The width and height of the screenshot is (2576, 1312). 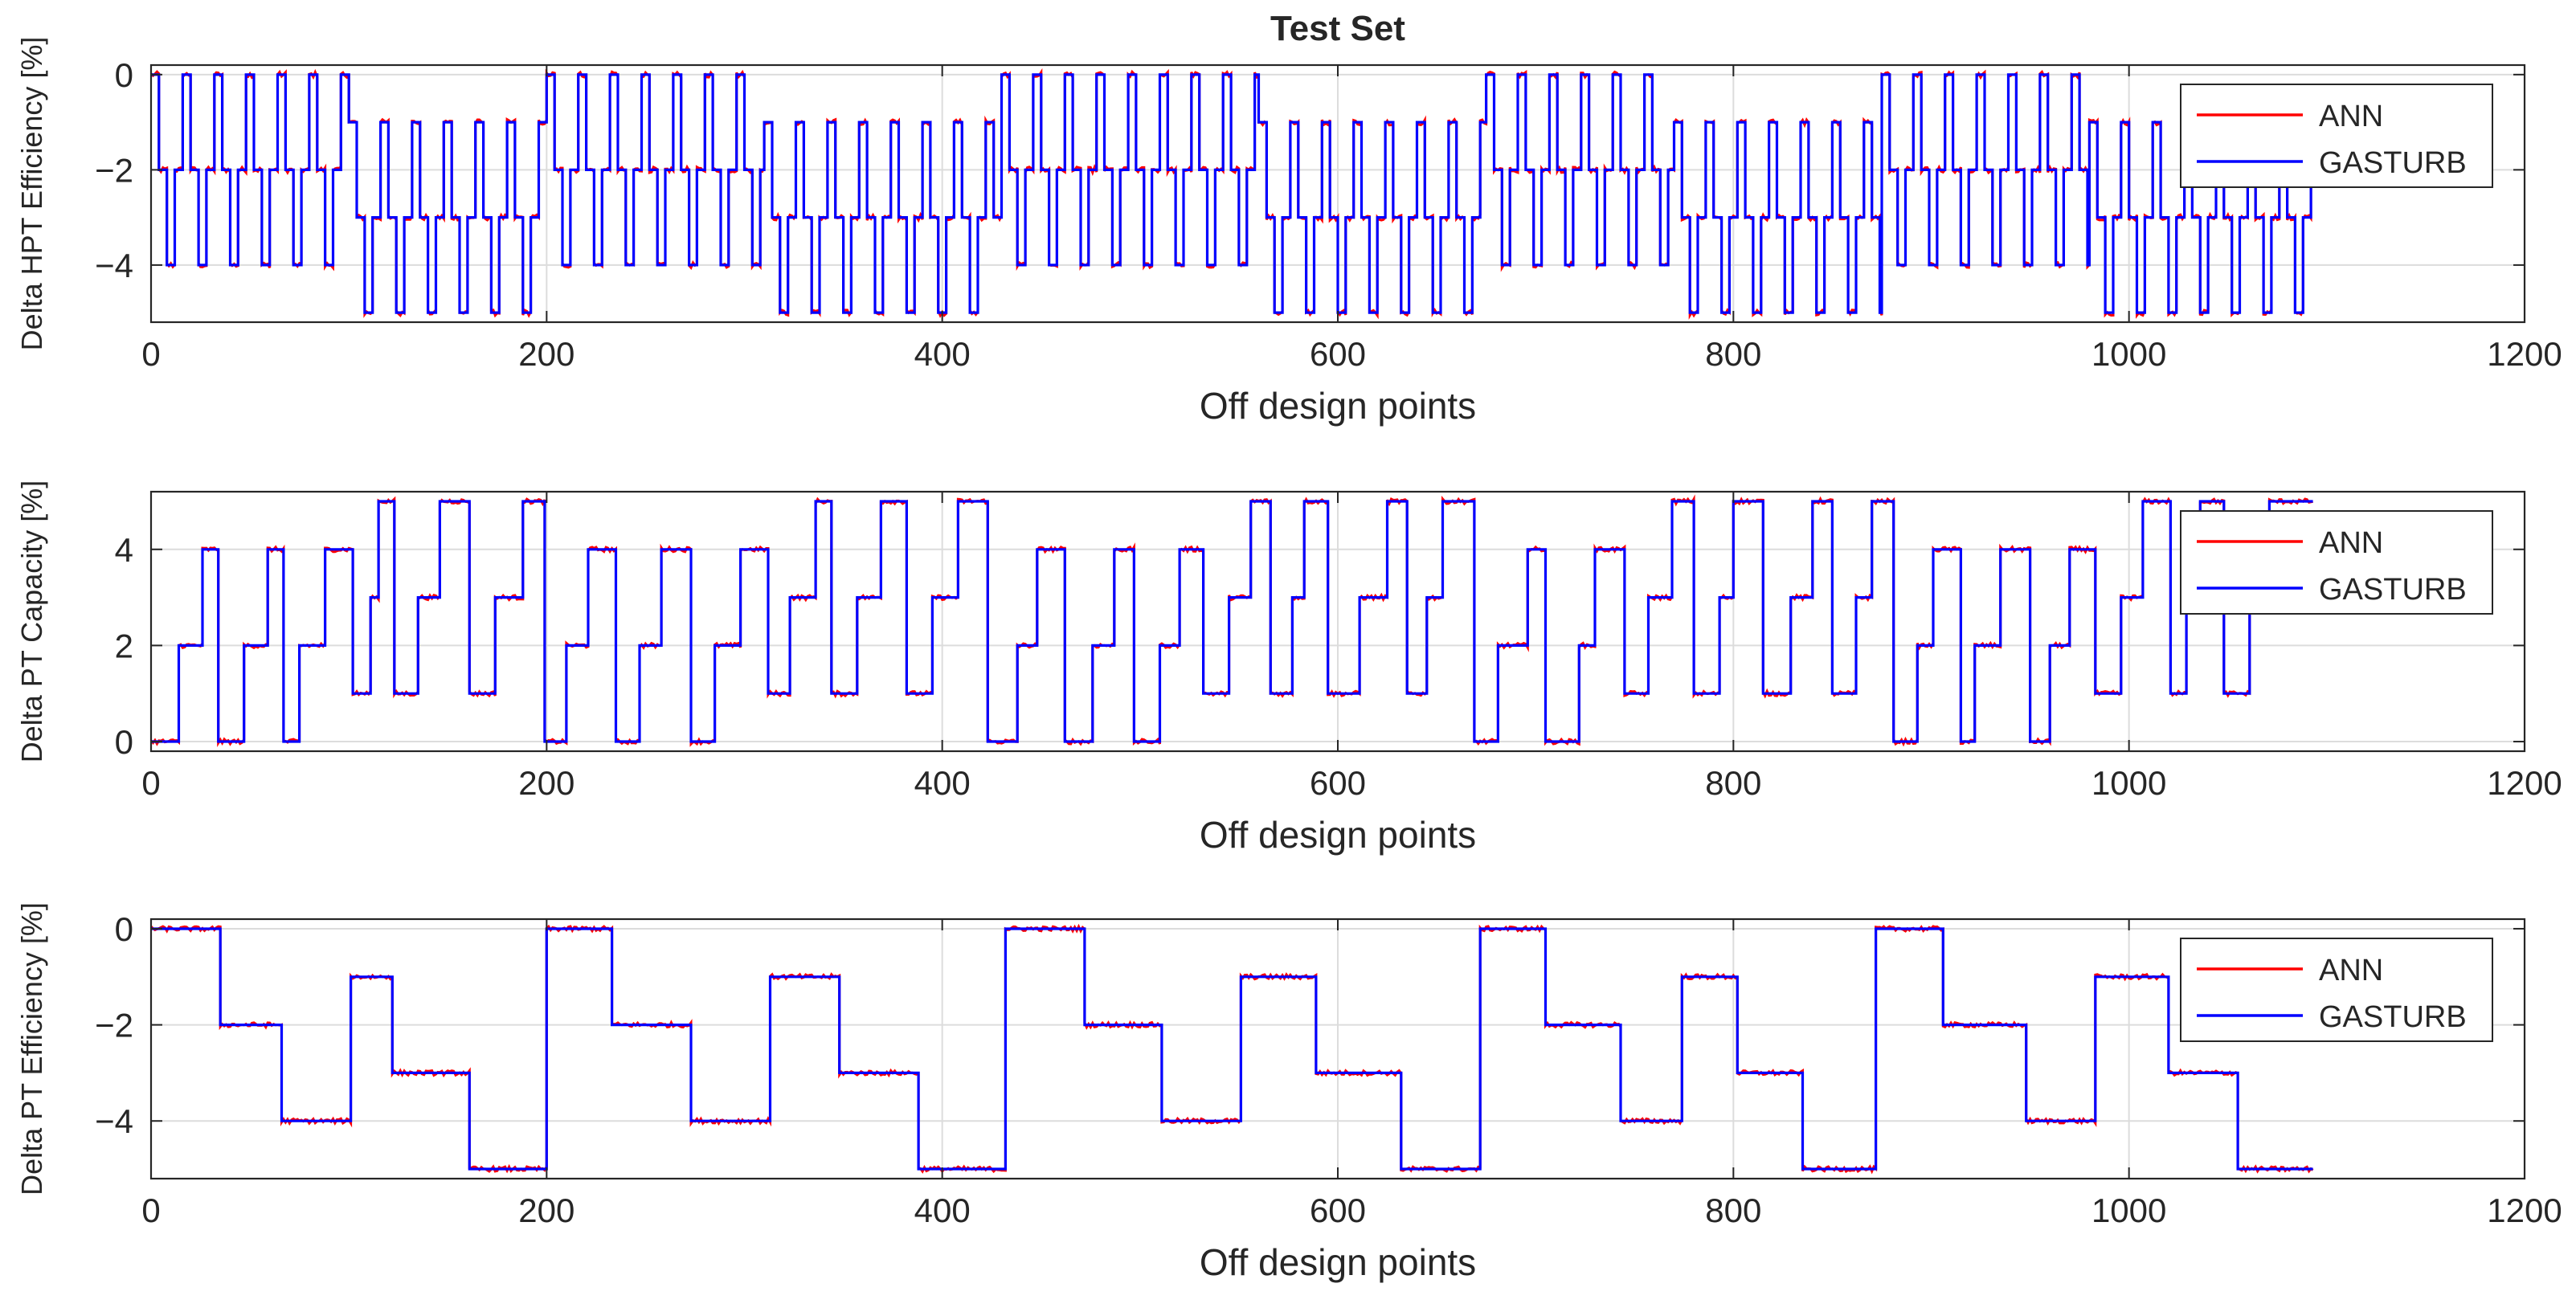 What do you see at coordinates (32, 1049) in the screenshot?
I see `y-axis-label: Delta PT Efficiency [%]` at bounding box center [32, 1049].